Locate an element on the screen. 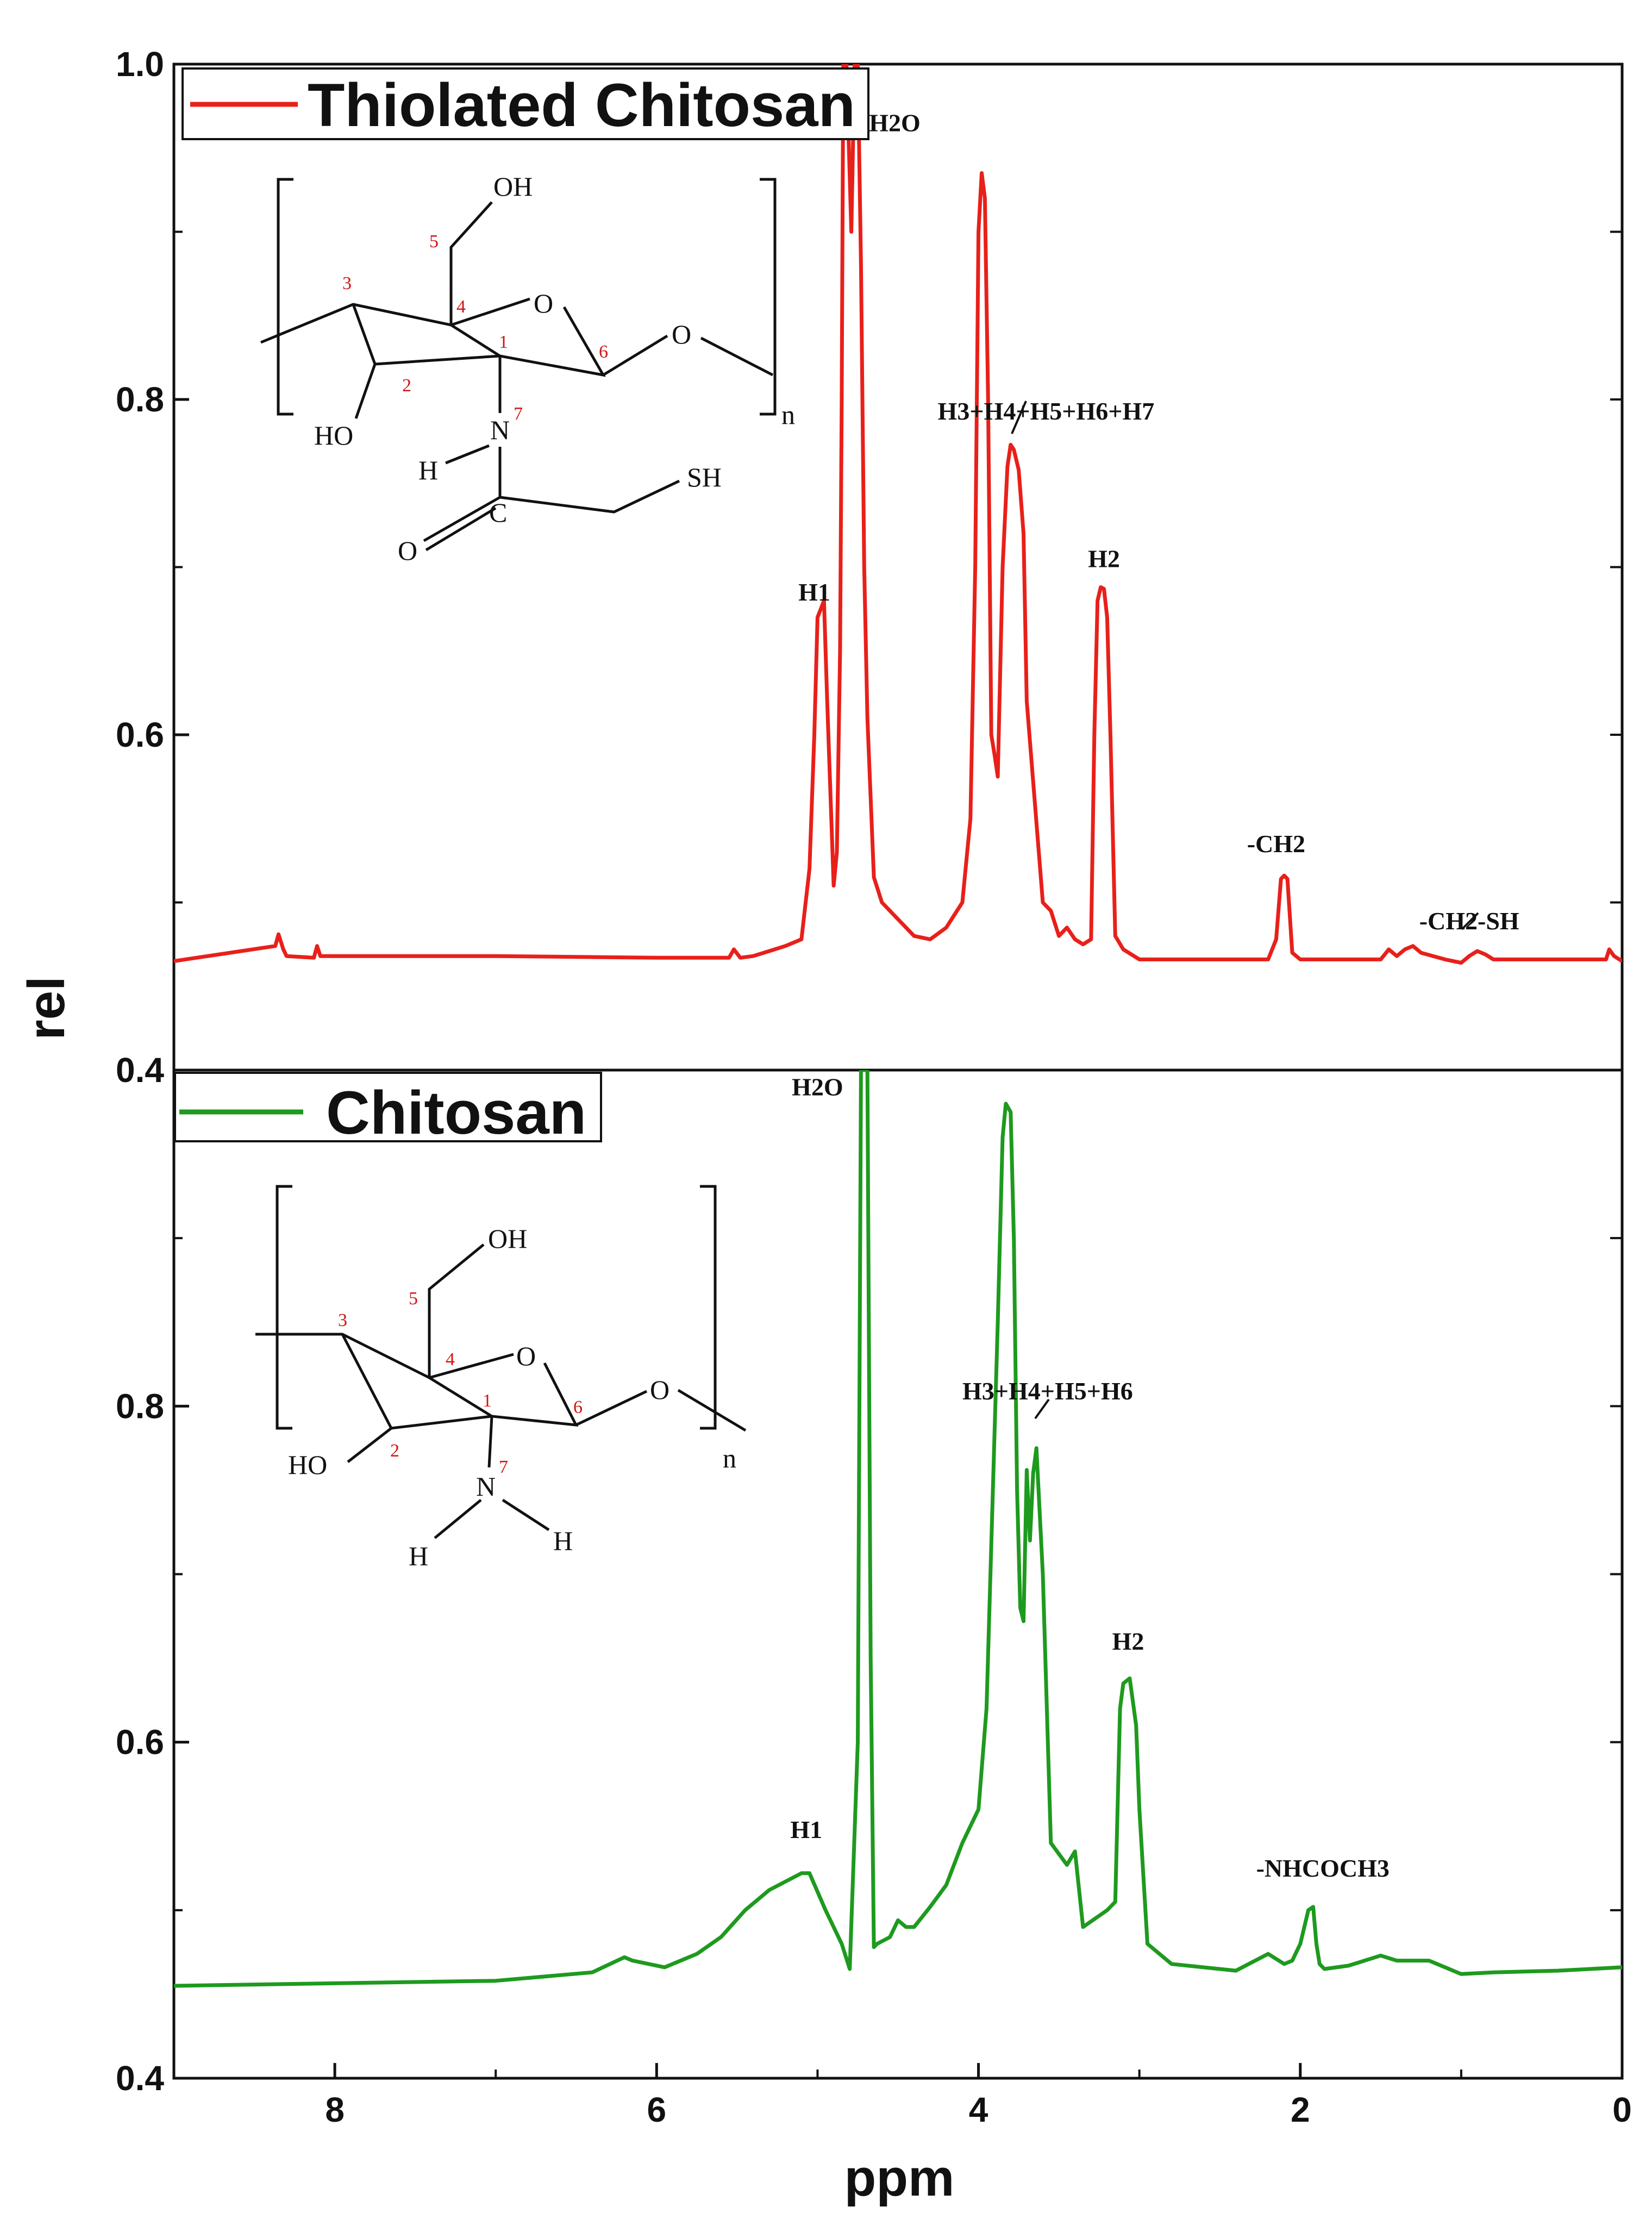 This screenshot has height=2213, width=1652. top-y-tick-label: 0.8 is located at coordinates (140, 399).